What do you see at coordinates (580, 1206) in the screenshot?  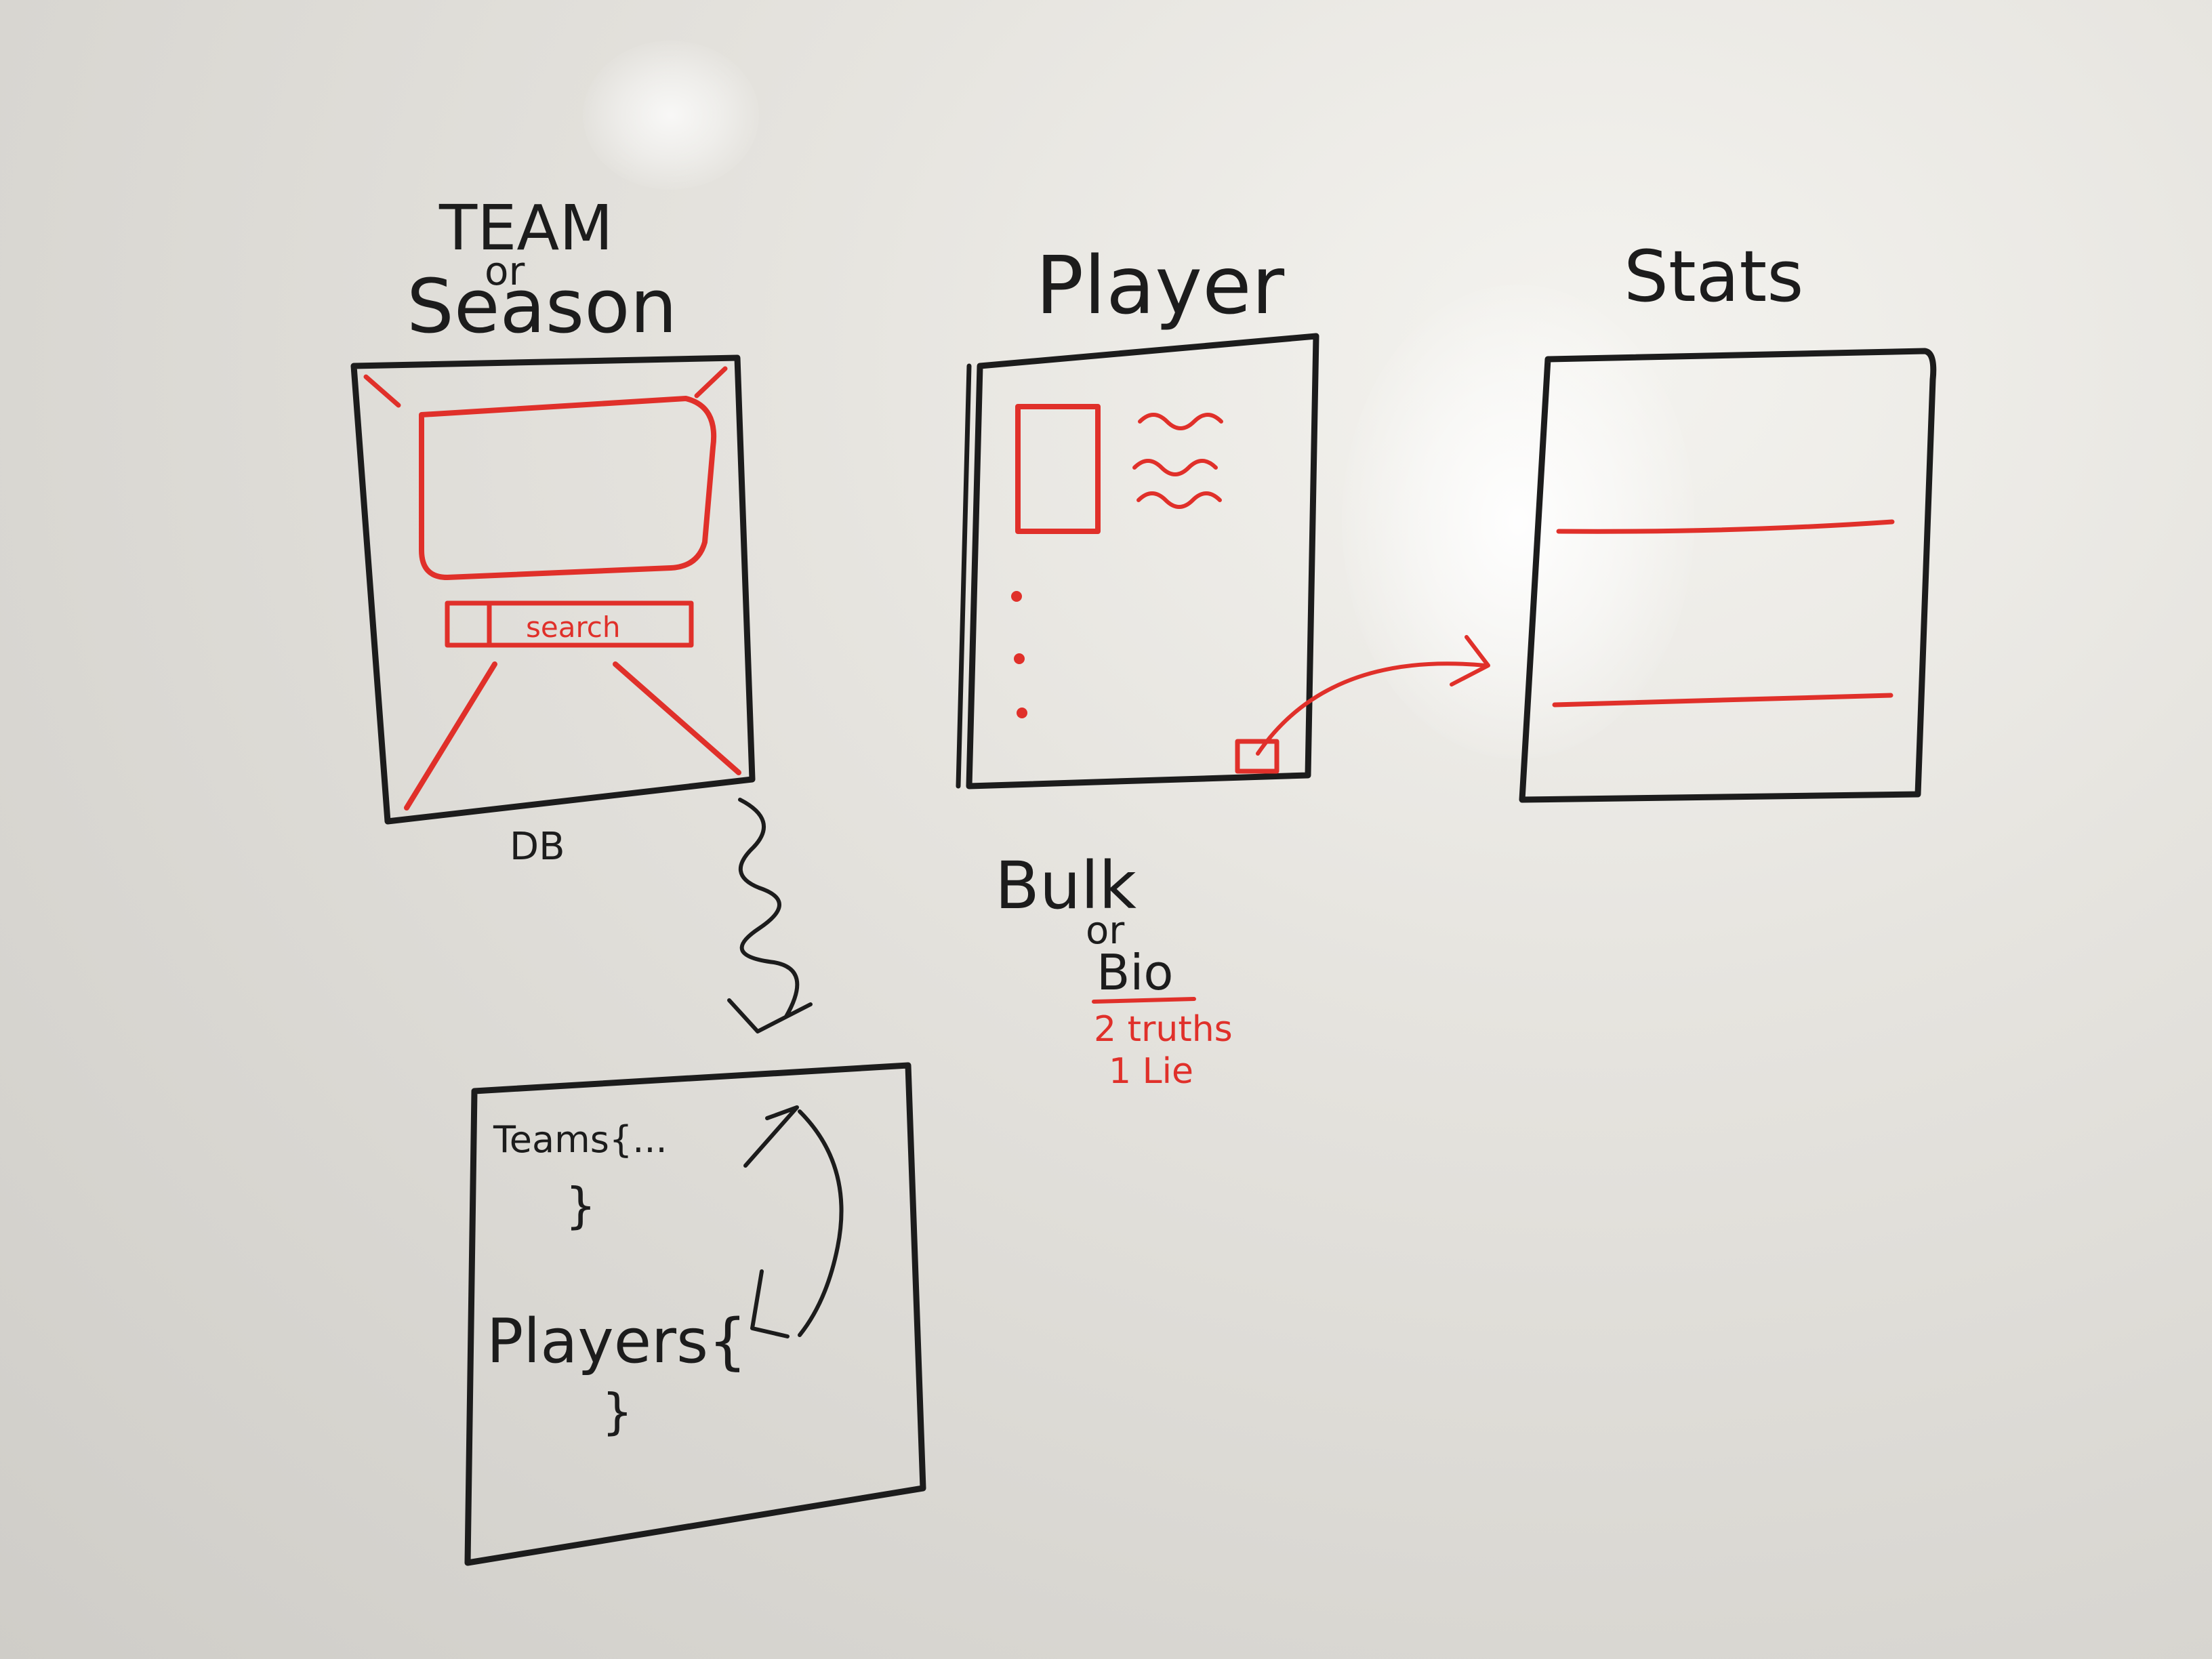 I see `teams-close-brace: }` at bounding box center [580, 1206].